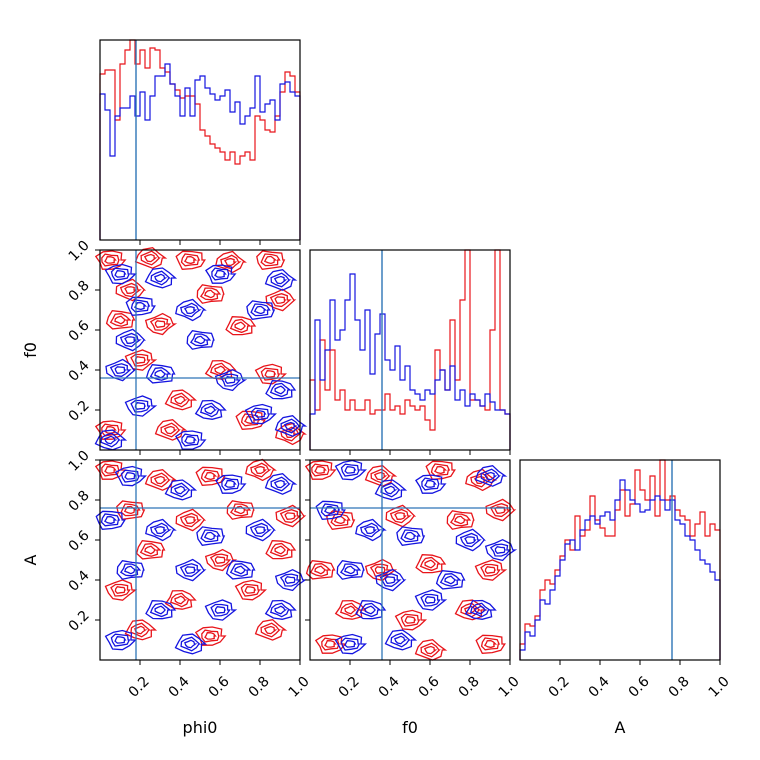 This screenshot has height=760, width=760. Describe the element at coordinates (187, 346) in the screenshot. I see `contour-f0-vs-phi0-panel: 0.20.40.60.81.0` at that location.